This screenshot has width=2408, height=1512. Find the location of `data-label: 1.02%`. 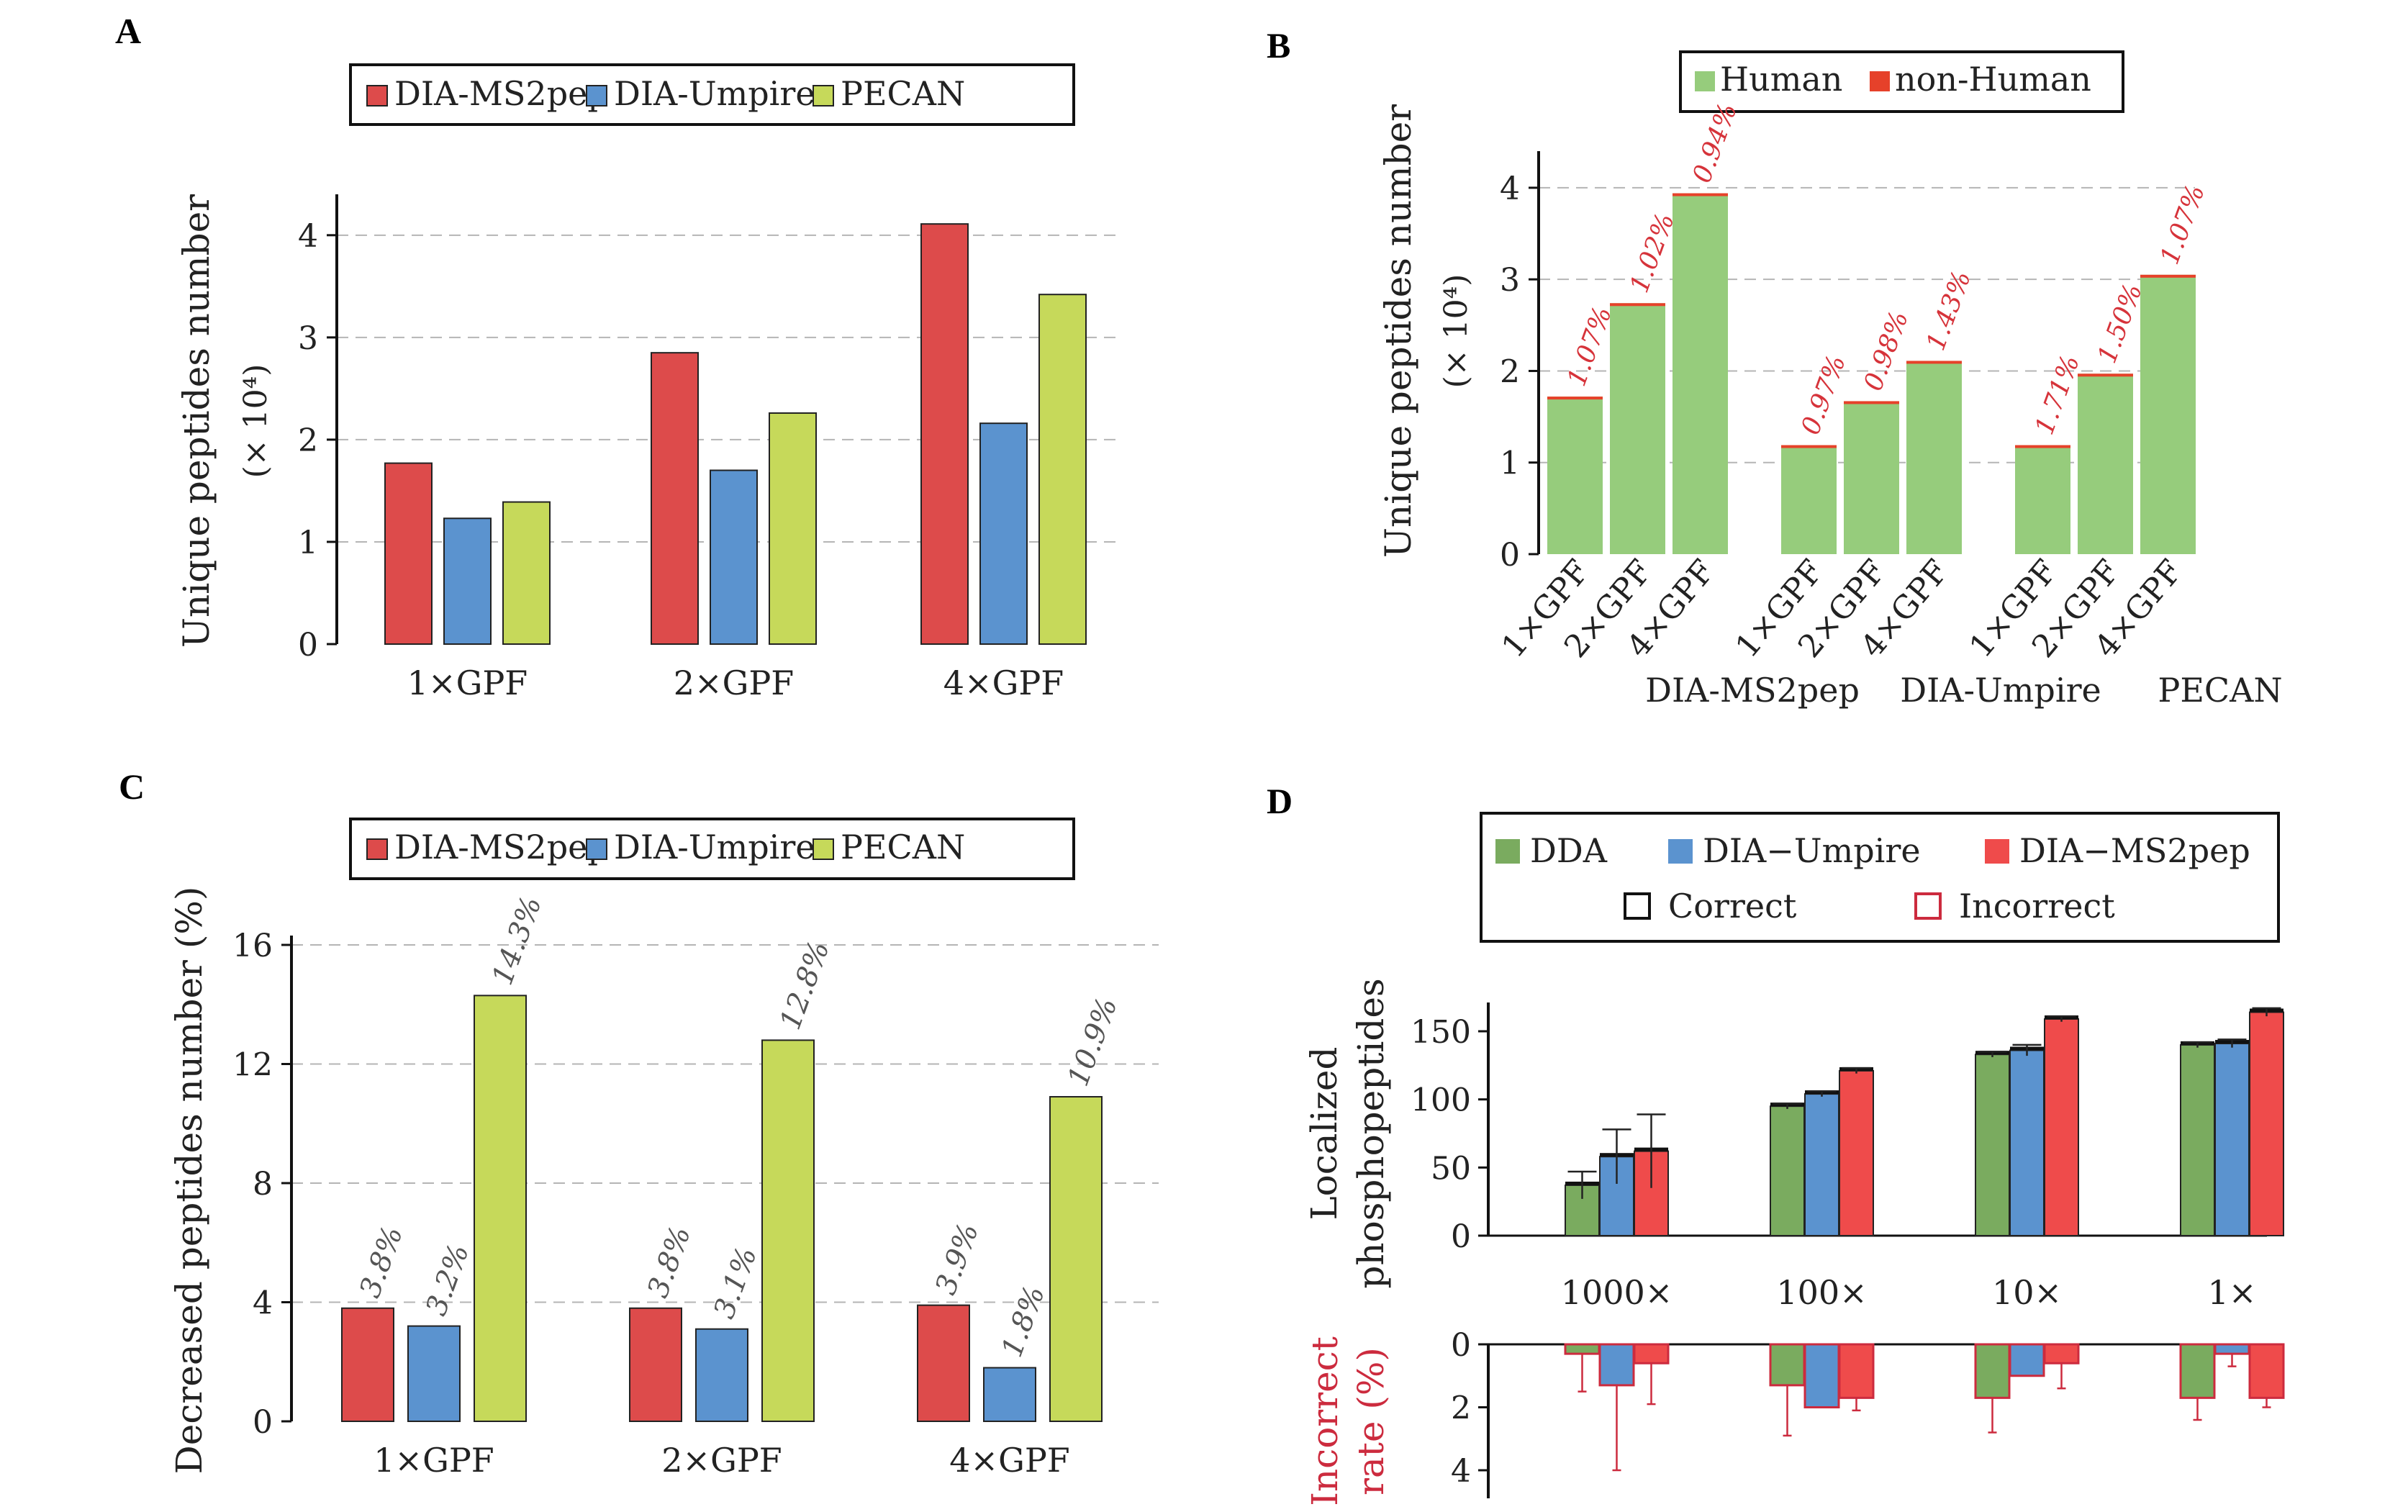

data-label: 1.02% is located at coordinates (1652, 253).